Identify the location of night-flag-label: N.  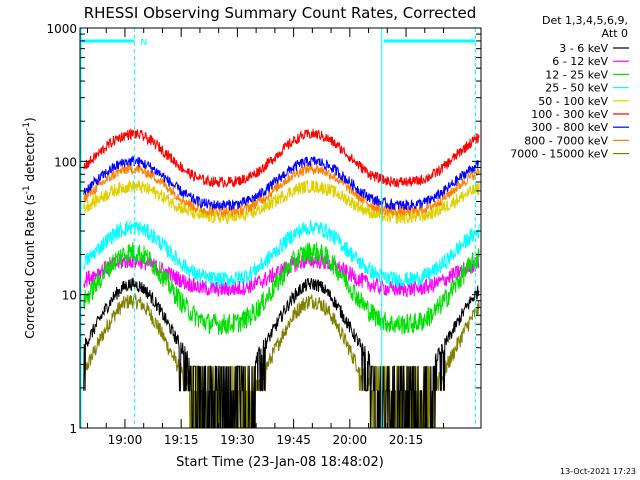
(143, 43).